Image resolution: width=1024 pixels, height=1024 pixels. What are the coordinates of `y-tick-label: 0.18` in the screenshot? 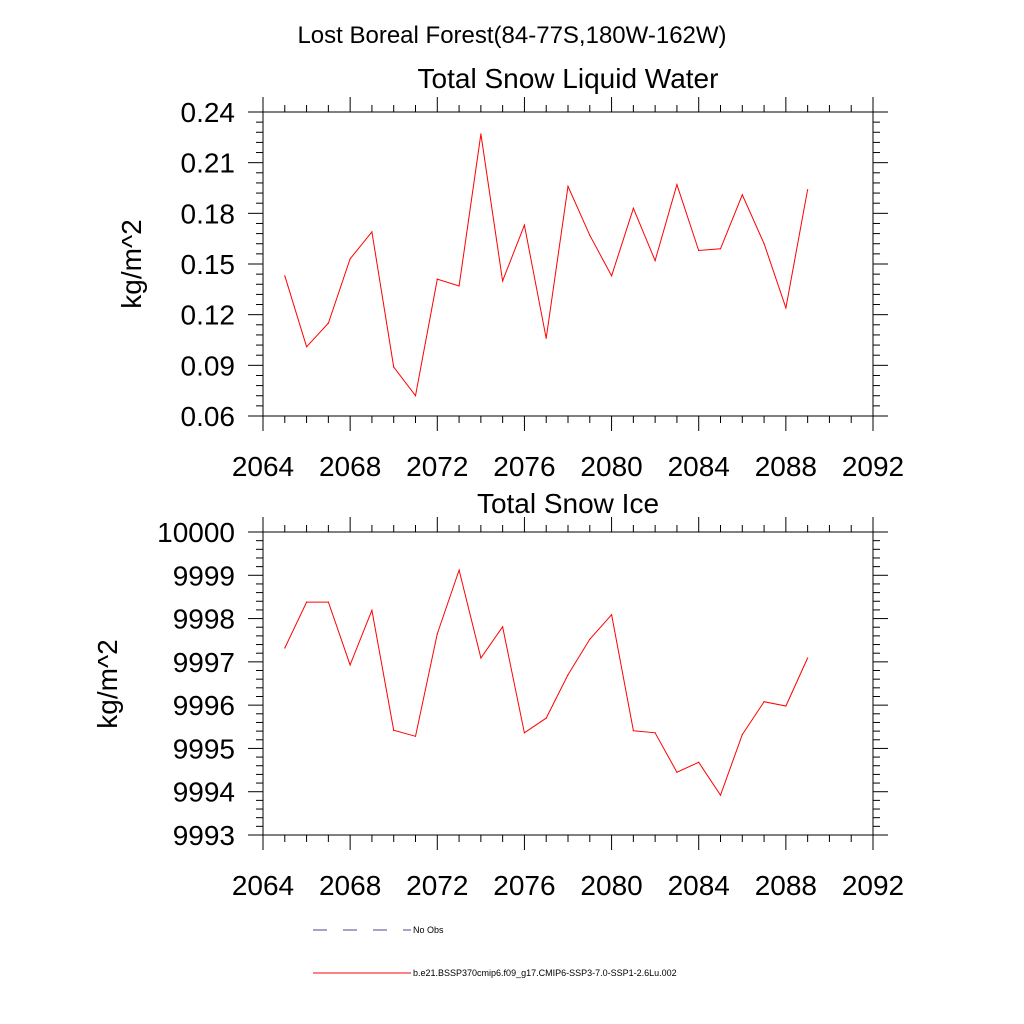 It's located at (208, 213).